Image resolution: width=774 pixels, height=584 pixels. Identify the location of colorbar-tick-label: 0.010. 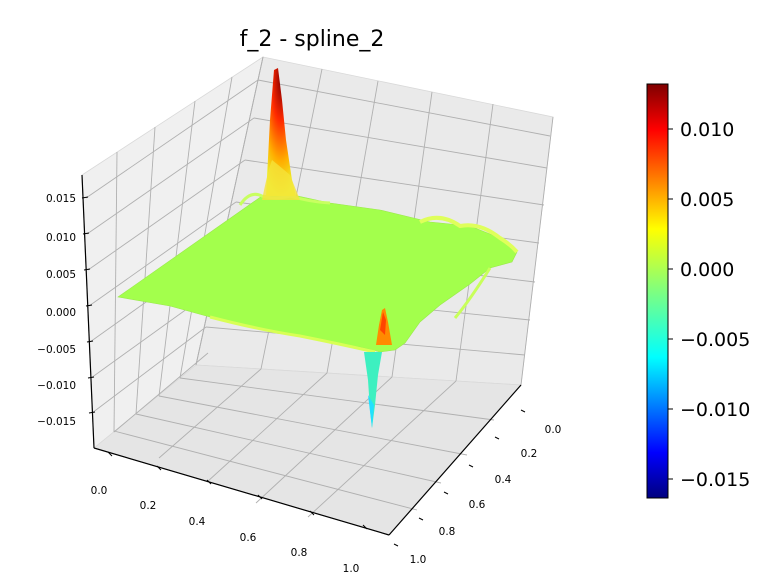
(707, 130).